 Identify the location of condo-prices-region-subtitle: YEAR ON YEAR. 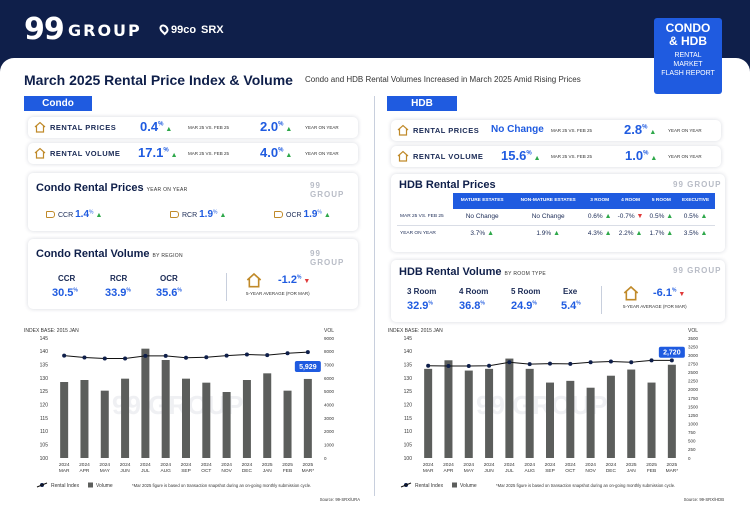
(167, 190).